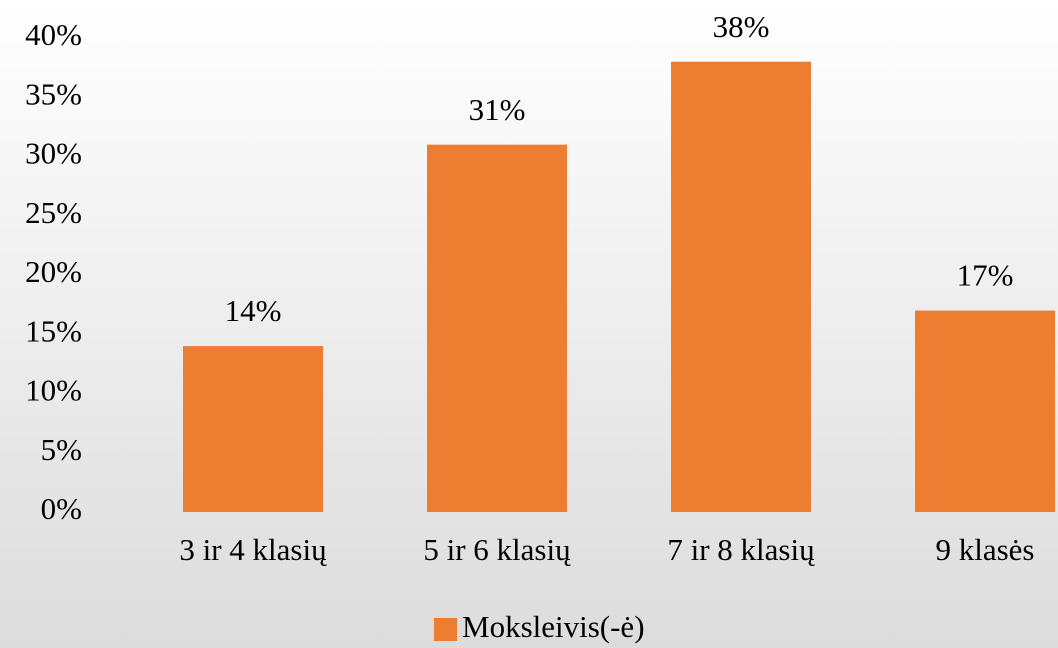  I want to click on data-label: 17%, so click(985, 275).